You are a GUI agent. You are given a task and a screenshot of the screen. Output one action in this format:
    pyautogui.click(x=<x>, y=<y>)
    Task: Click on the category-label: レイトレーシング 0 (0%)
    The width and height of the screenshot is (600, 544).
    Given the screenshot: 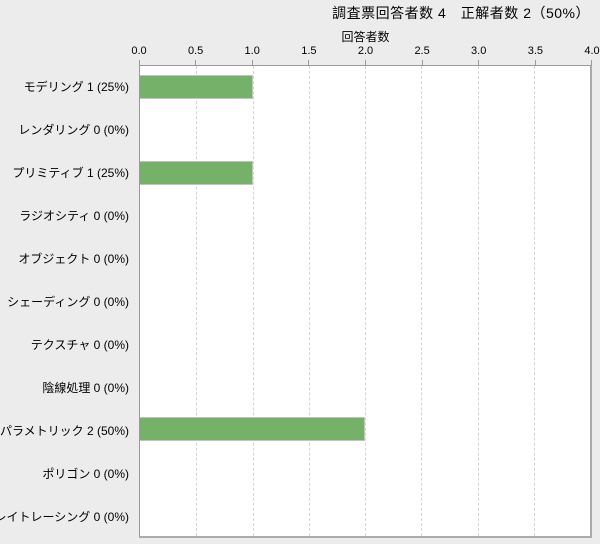 What is the action you would take?
    pyautogui.click(x=64, y=517)
    